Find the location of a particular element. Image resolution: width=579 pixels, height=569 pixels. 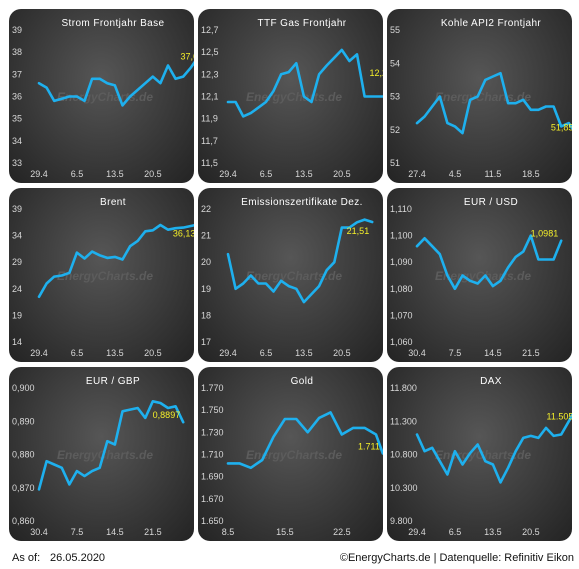

x-tick-label: 14.5 is located at coordinates (115, 532).